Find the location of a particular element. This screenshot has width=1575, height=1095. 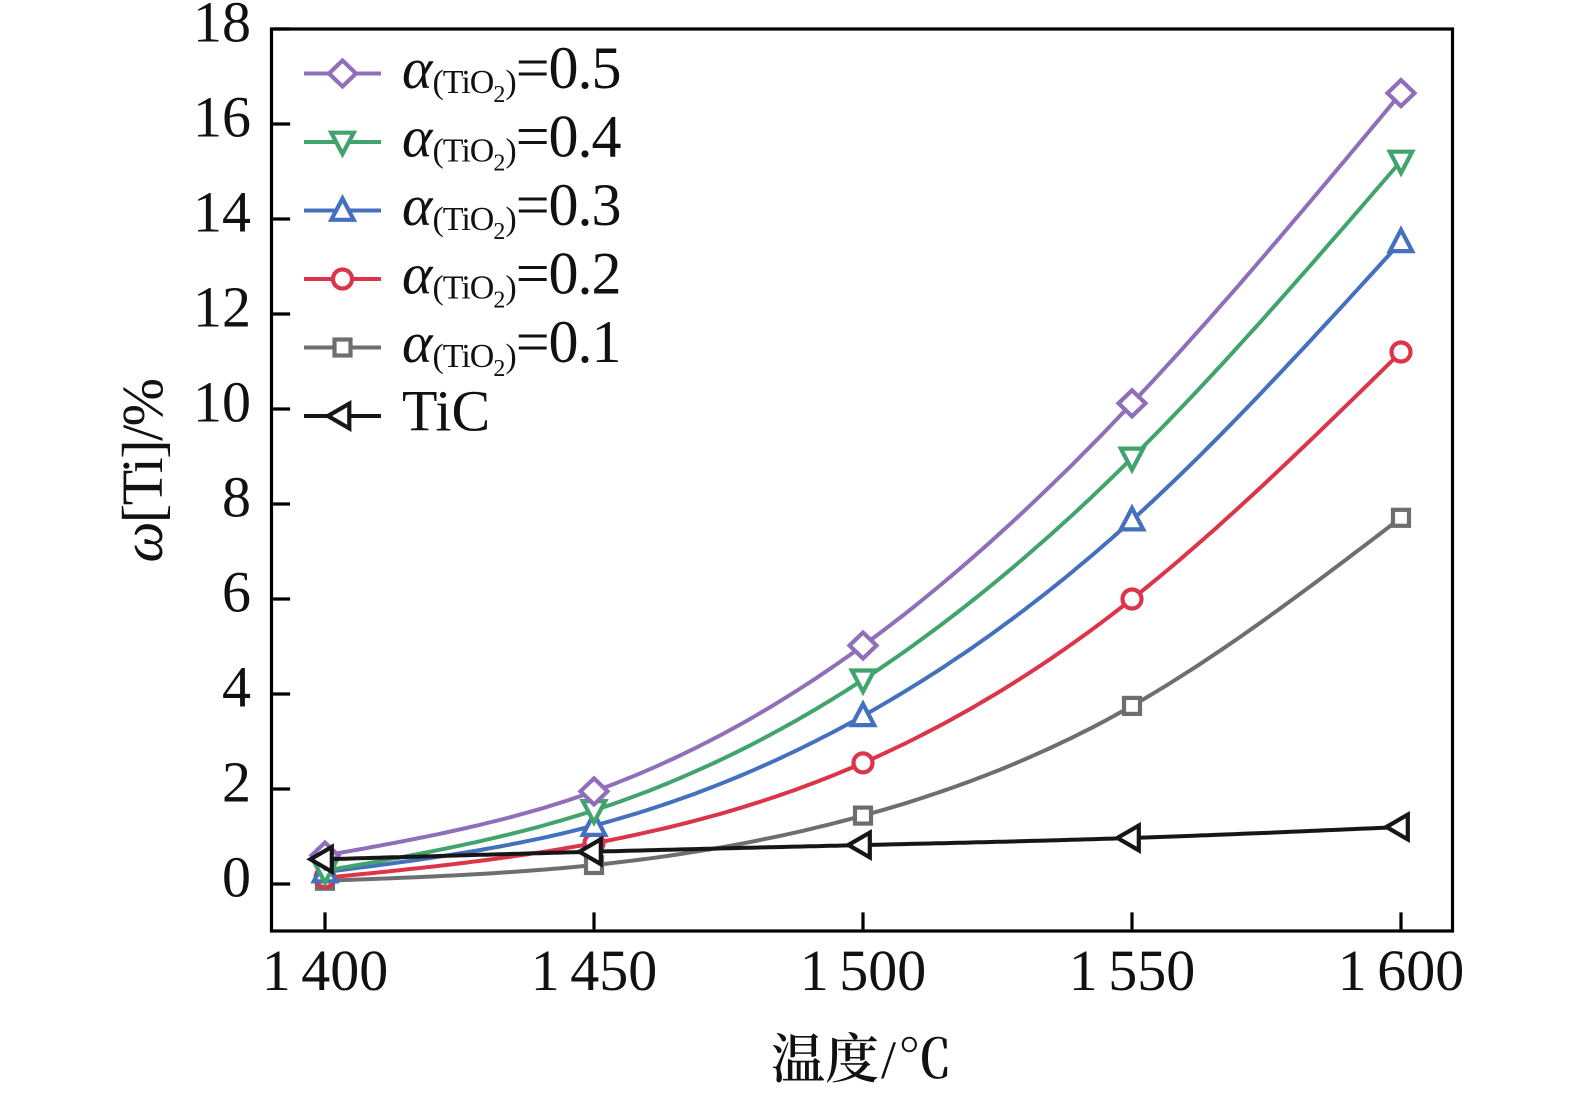

svg-text: 18 is located at coordinates (222, 27).